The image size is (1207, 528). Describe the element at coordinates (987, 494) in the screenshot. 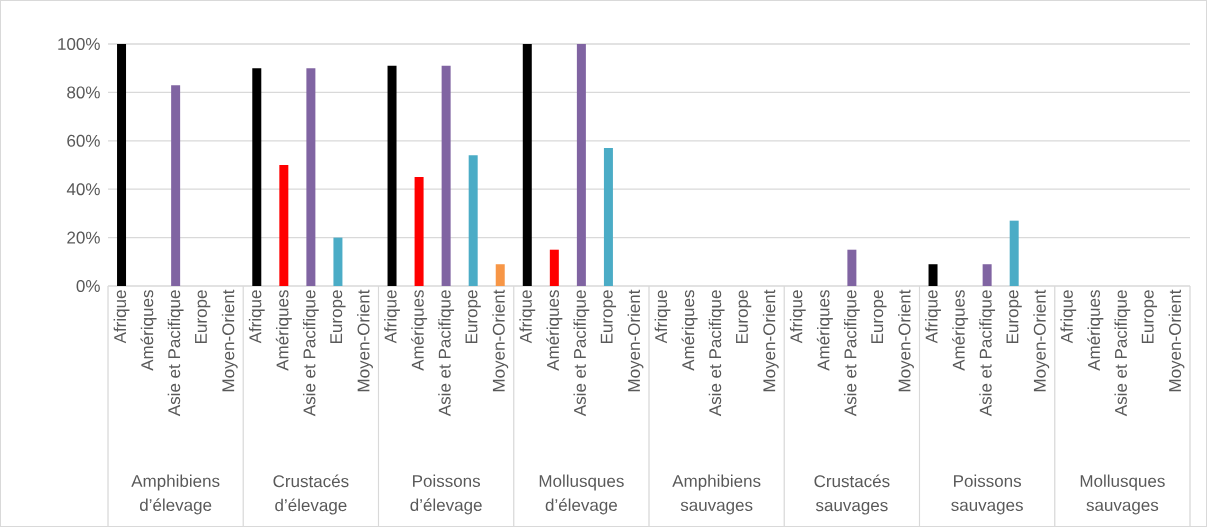

I see `text: Poissons sauvages` at that location.